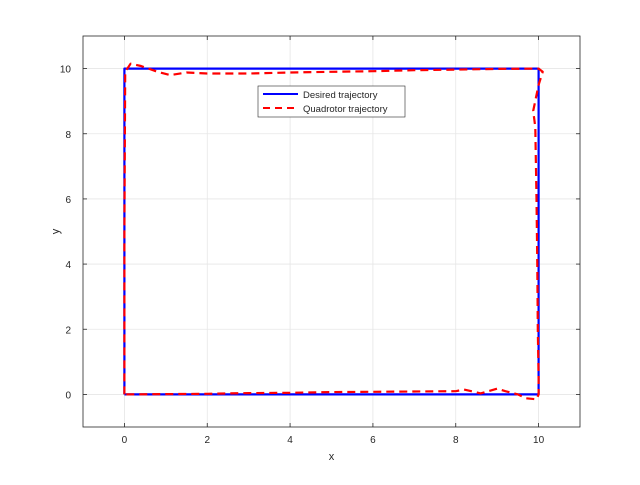 This screenshot has height=485, width=640. I want to click on y-axis-label: y, so click(56, 231).